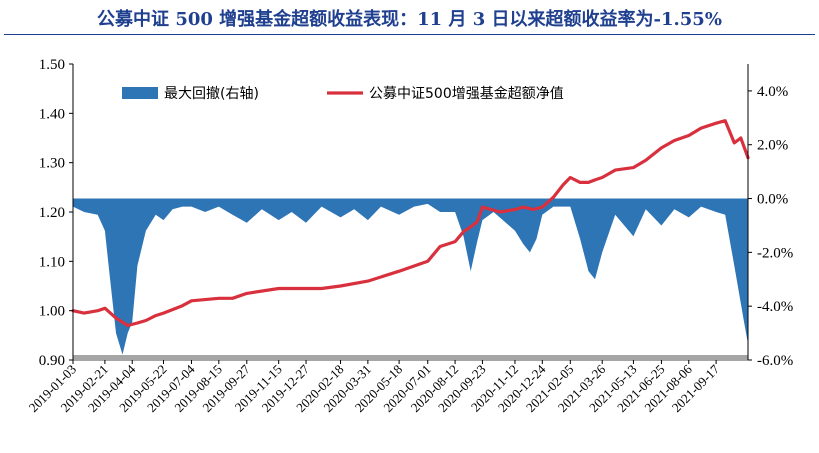 The height and width of the screenshot is (453, 819). I want to click on right-y-tick-label: -6.0%, so click(775, 361).